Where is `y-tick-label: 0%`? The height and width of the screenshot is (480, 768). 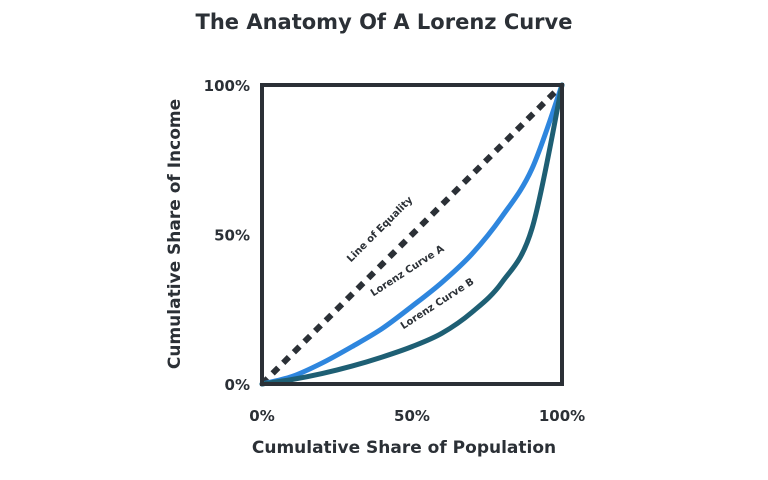 y-tick-label: 0% is located at coordinates (237, 385).